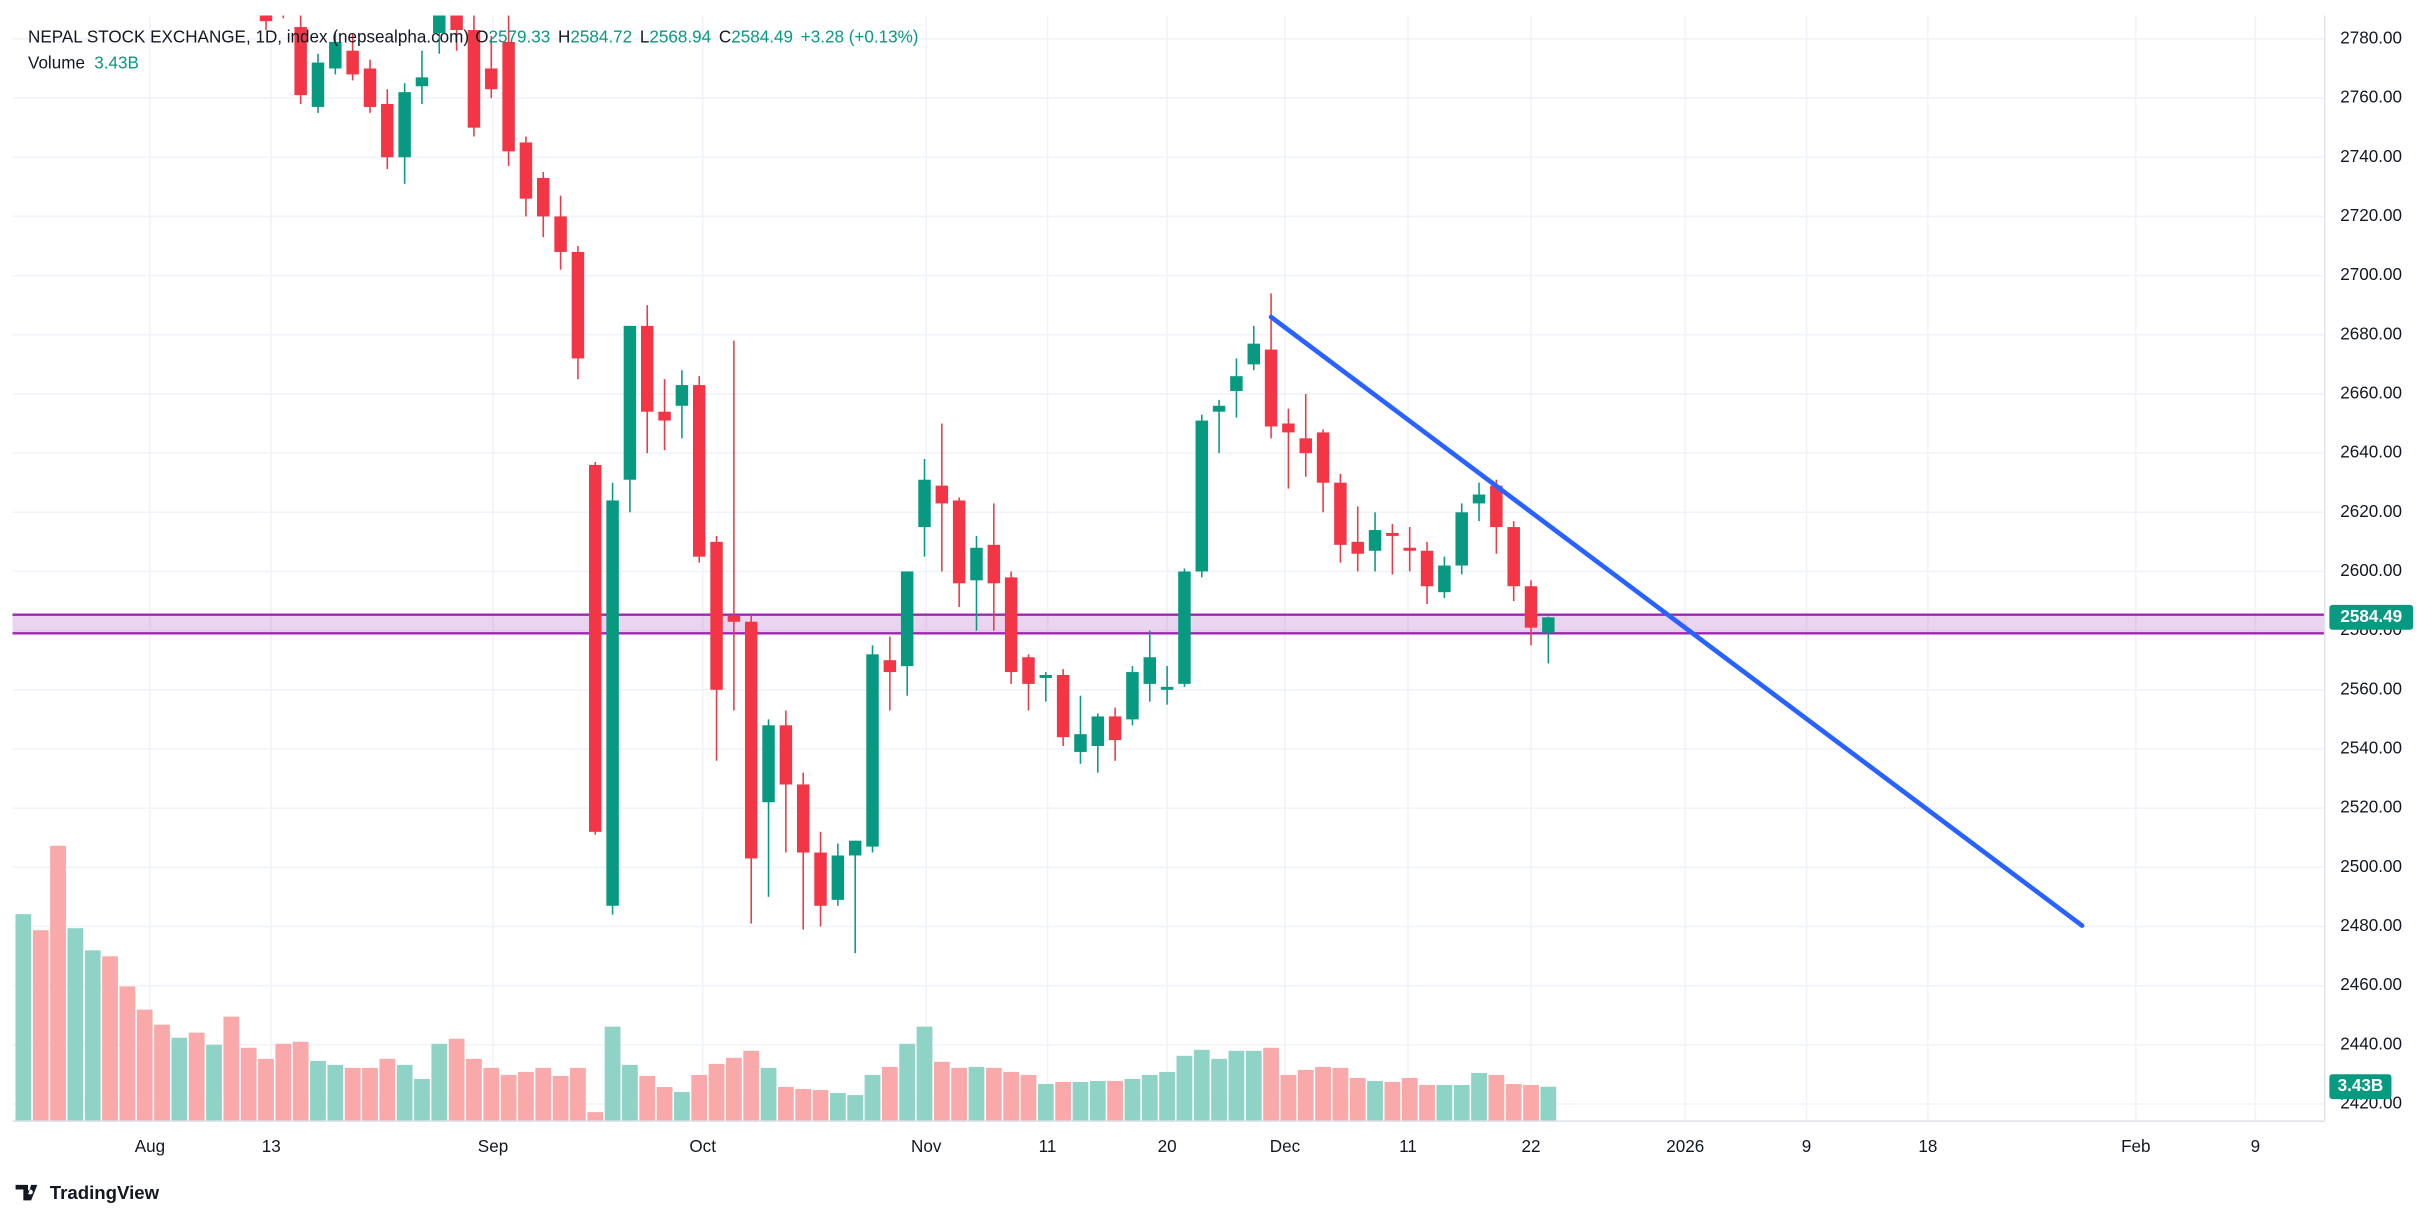  I want to click on x-tick-label: Oct, so click(702, 1146).